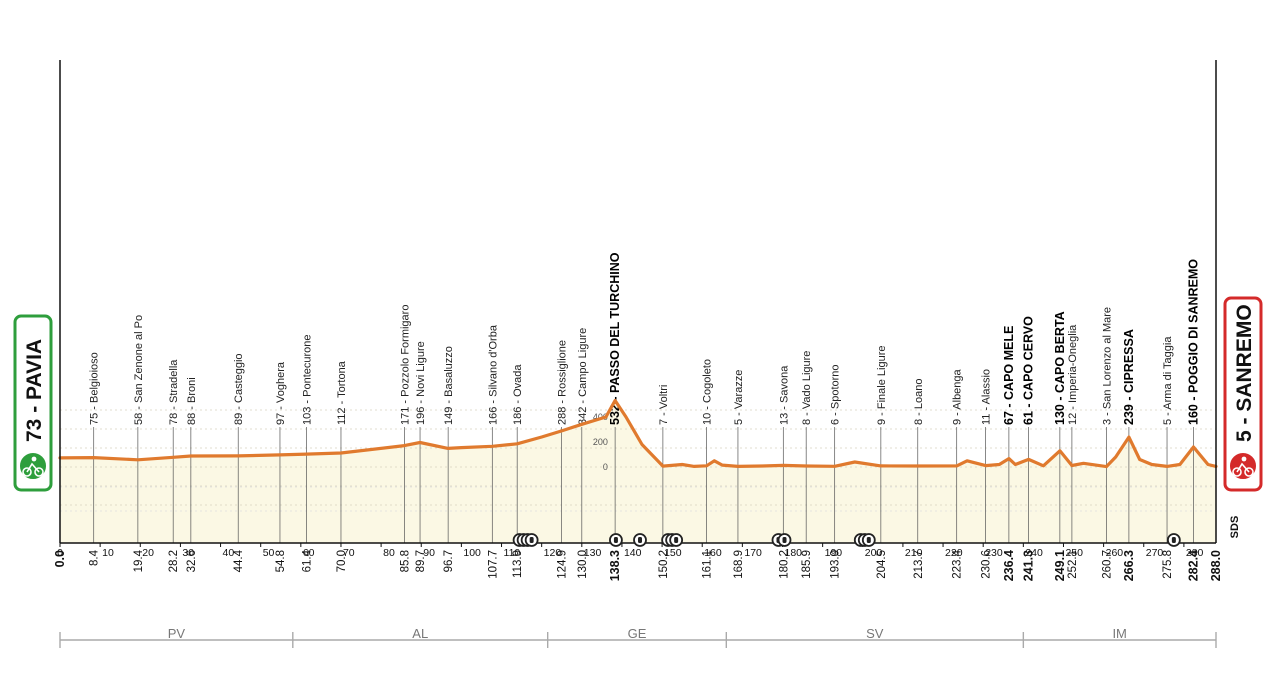 The height and width of the screenshot is (680, 1280). Describe the element at coordinates (708, 392) in the screenshot. I see `waypoint-name-label: 10 - Cogoleto` at that location.